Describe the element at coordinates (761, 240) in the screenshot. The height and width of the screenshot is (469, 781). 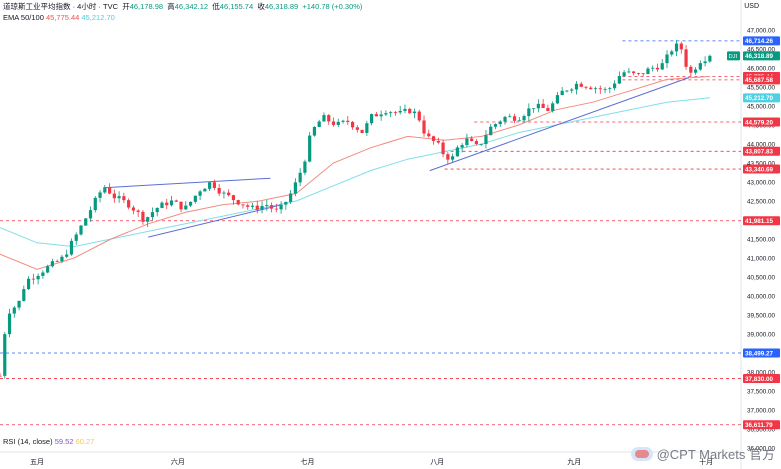
I see `y-tick-label: 41,500.00` at that location.